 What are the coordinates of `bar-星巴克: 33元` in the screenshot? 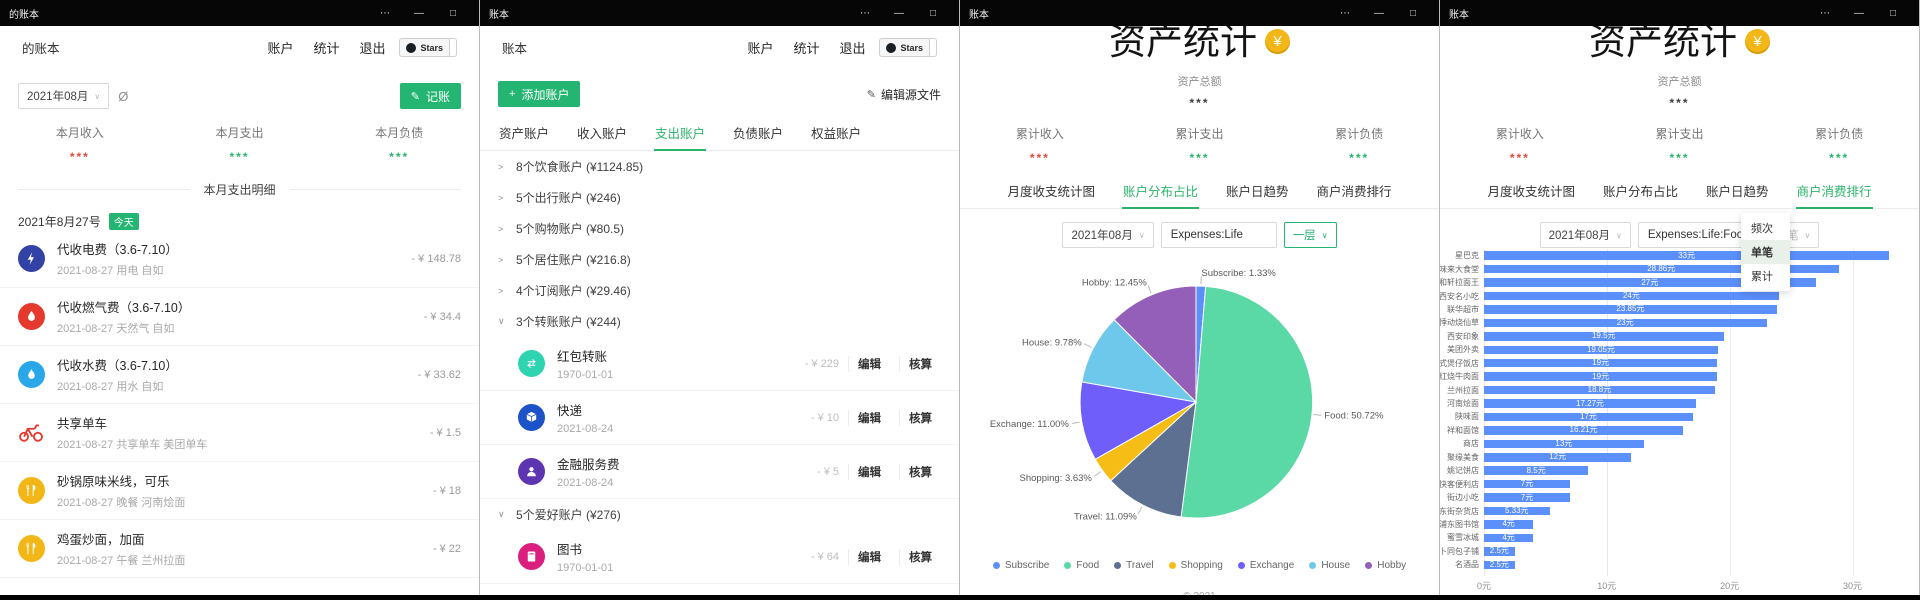 It's located at (1687, 255).